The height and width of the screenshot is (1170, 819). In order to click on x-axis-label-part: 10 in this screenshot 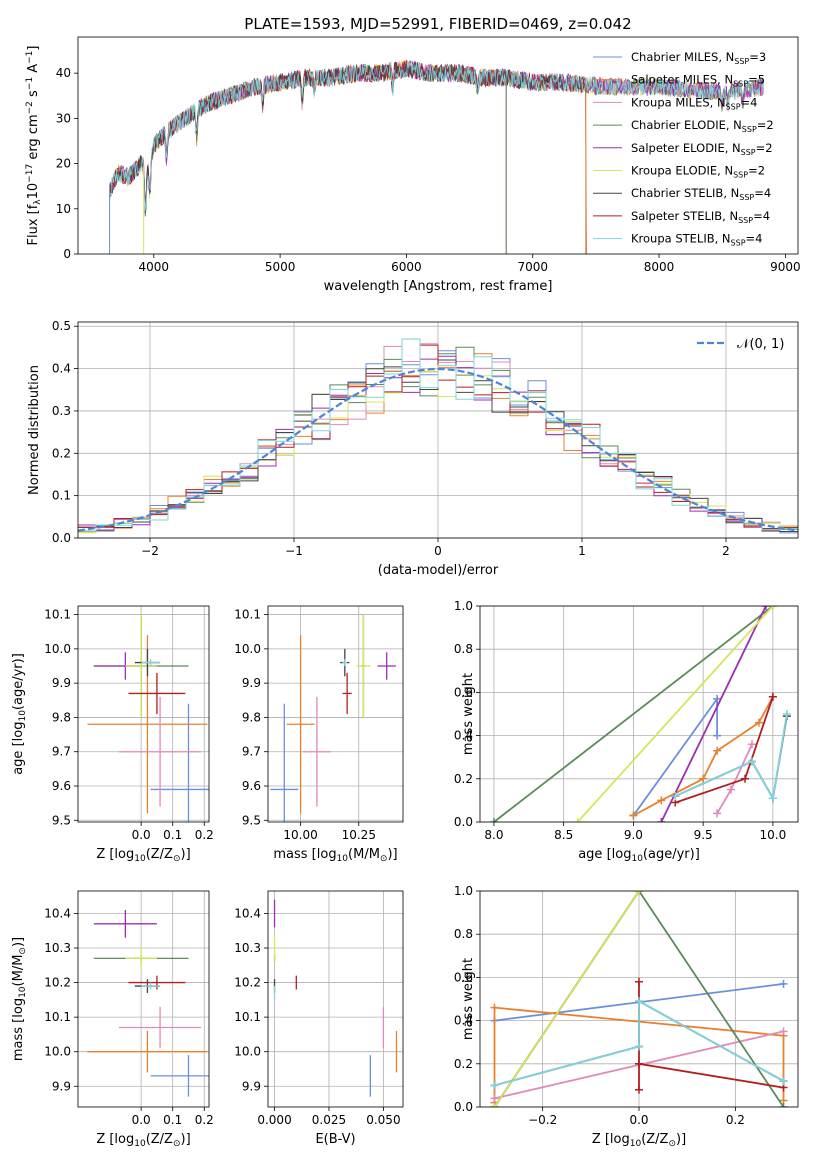, I will do `click(637, 859)`.